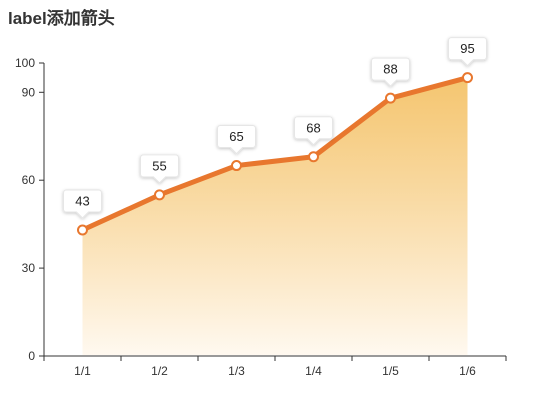  What do you see at coordinates (236, 371) in the screenshot?
I see `x-tick-label-3: 1/3` at bounding box center [236, 371].